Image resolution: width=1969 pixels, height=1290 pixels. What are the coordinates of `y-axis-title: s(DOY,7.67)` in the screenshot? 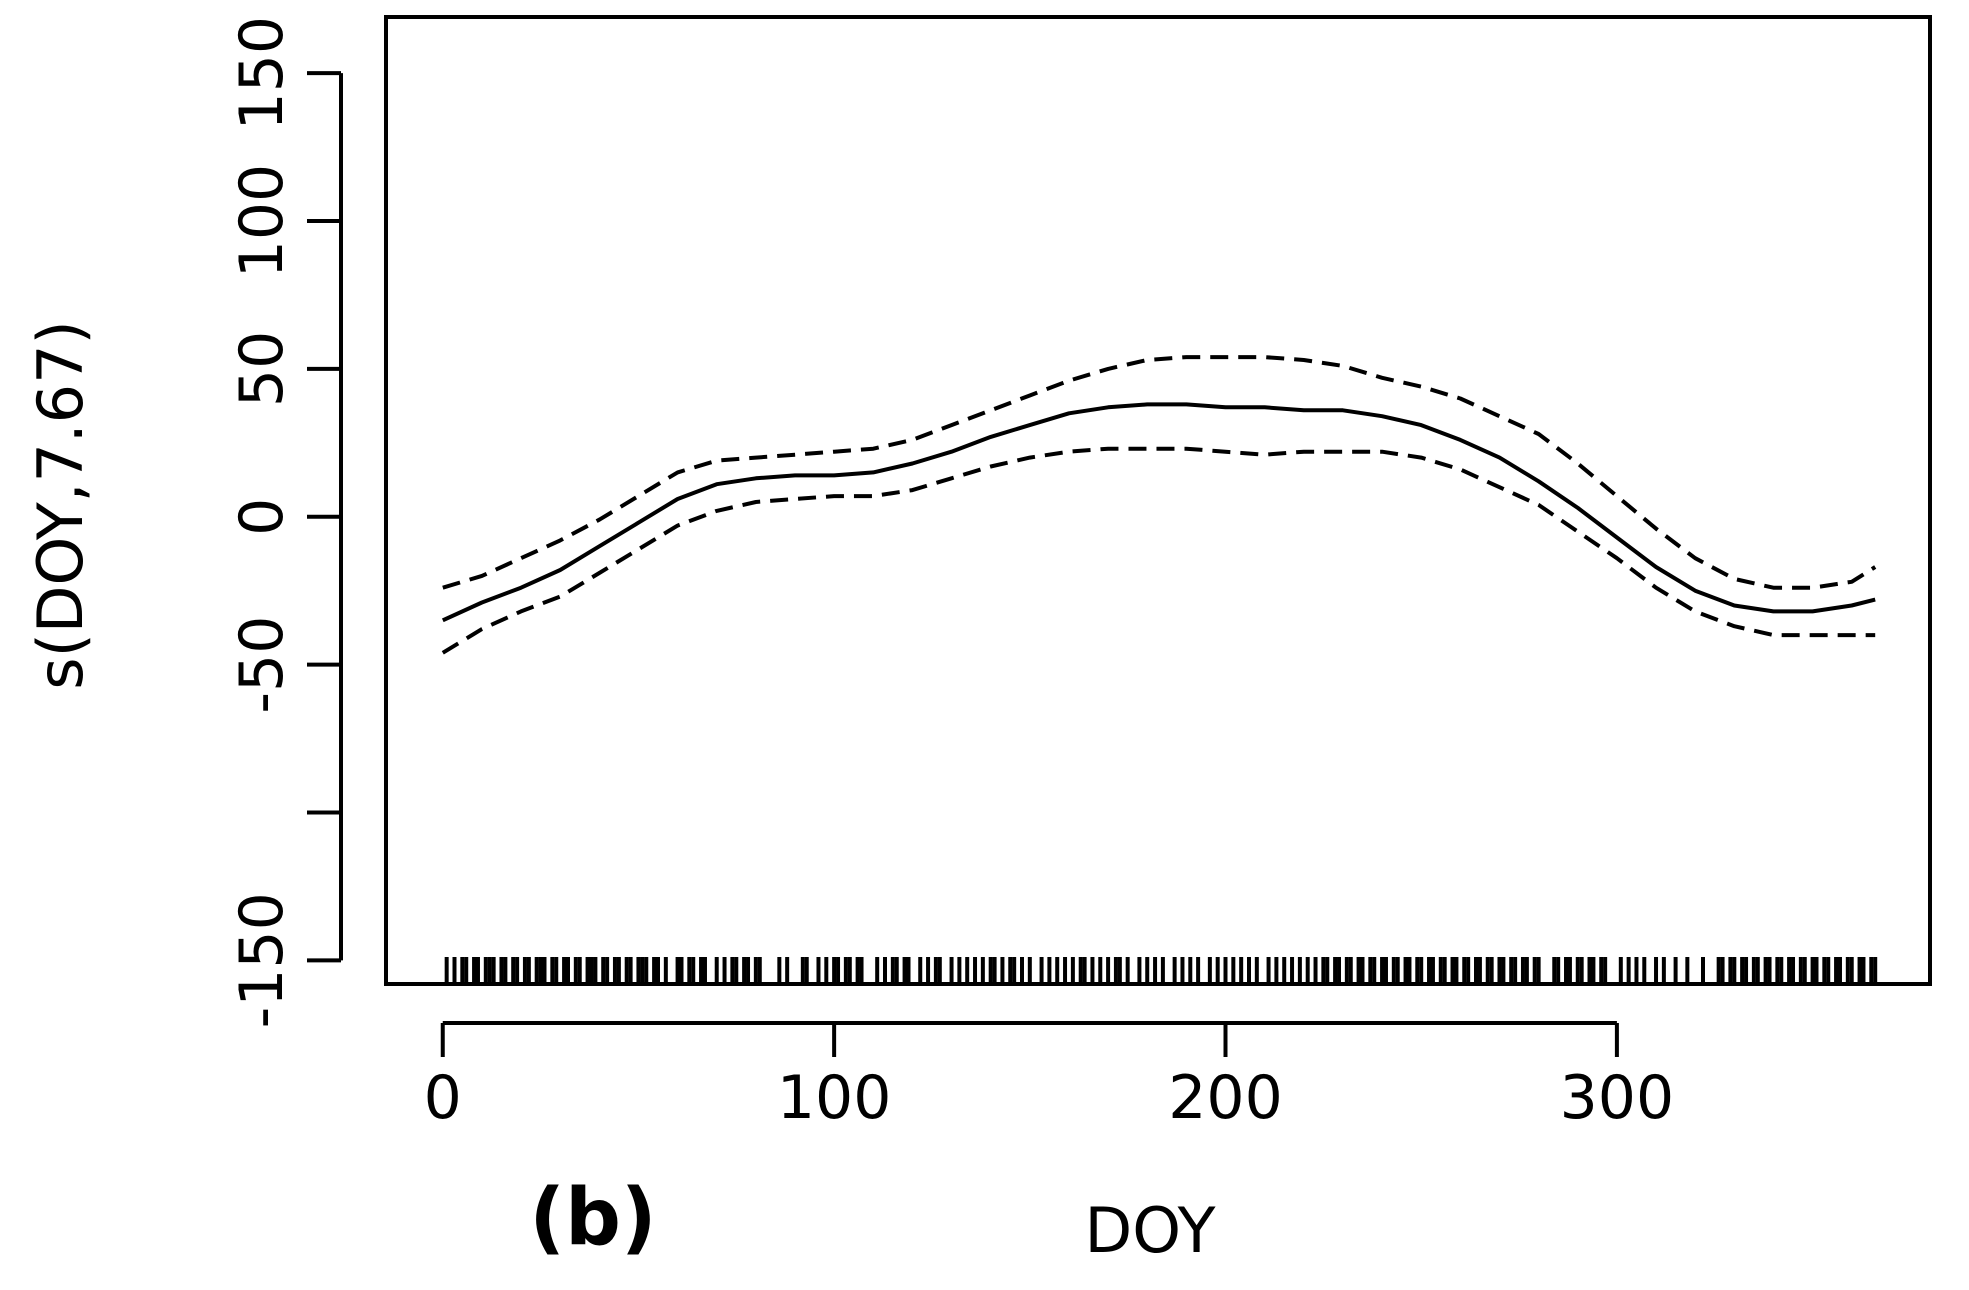 It's located at (60, 504).